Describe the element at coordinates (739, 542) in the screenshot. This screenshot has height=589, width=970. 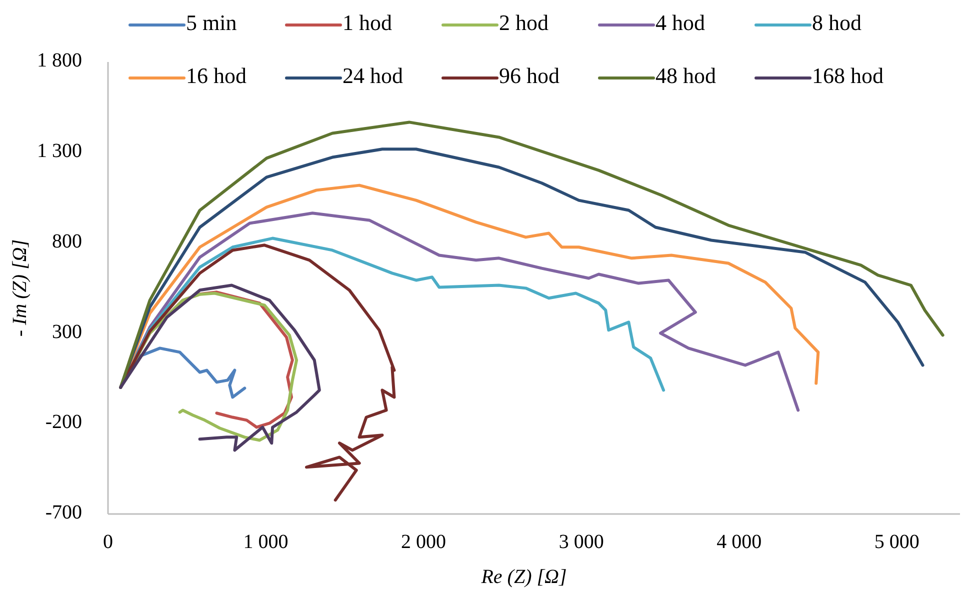
I see `x-tick-label: 4 000` at that location.